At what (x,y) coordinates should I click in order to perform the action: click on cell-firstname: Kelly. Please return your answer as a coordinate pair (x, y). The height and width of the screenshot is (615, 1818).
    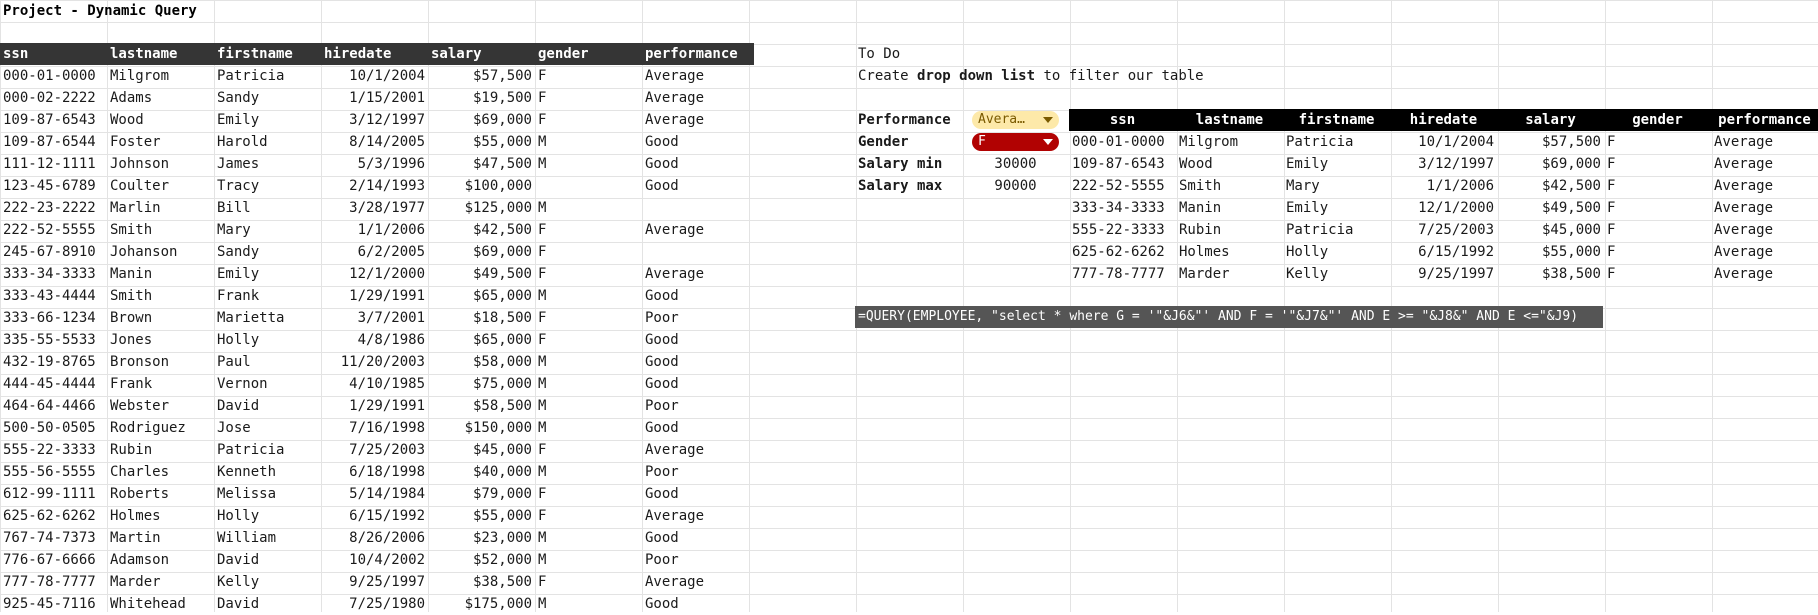
    Looking at the image, I should click on (1307, 274).